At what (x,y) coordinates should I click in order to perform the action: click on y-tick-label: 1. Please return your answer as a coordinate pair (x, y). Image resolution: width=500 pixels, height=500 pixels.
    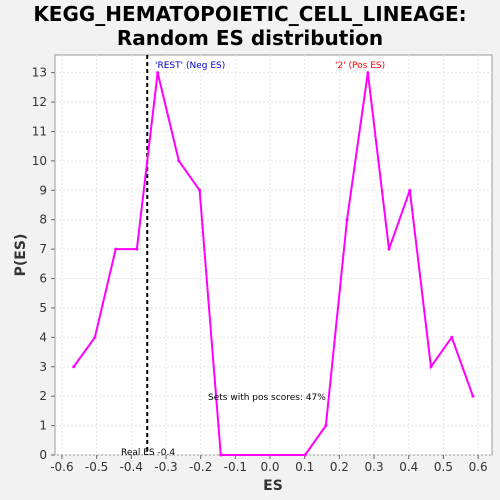
    Looking at the image, I should click on (43, 426).